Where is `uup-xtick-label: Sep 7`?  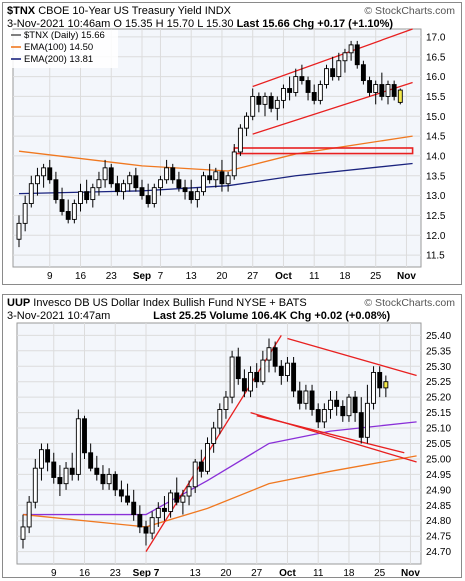
uup-xtick-label: Sep 7 is located at coordinates (146, 572).